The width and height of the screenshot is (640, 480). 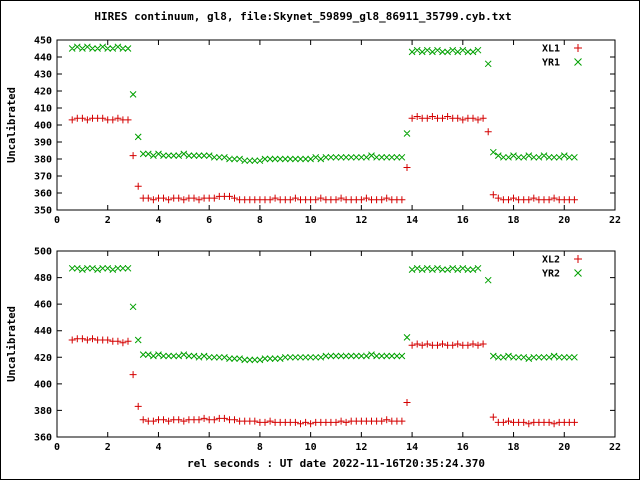 I want to click on y-tick-label: 390, so click(x=43, y=143).